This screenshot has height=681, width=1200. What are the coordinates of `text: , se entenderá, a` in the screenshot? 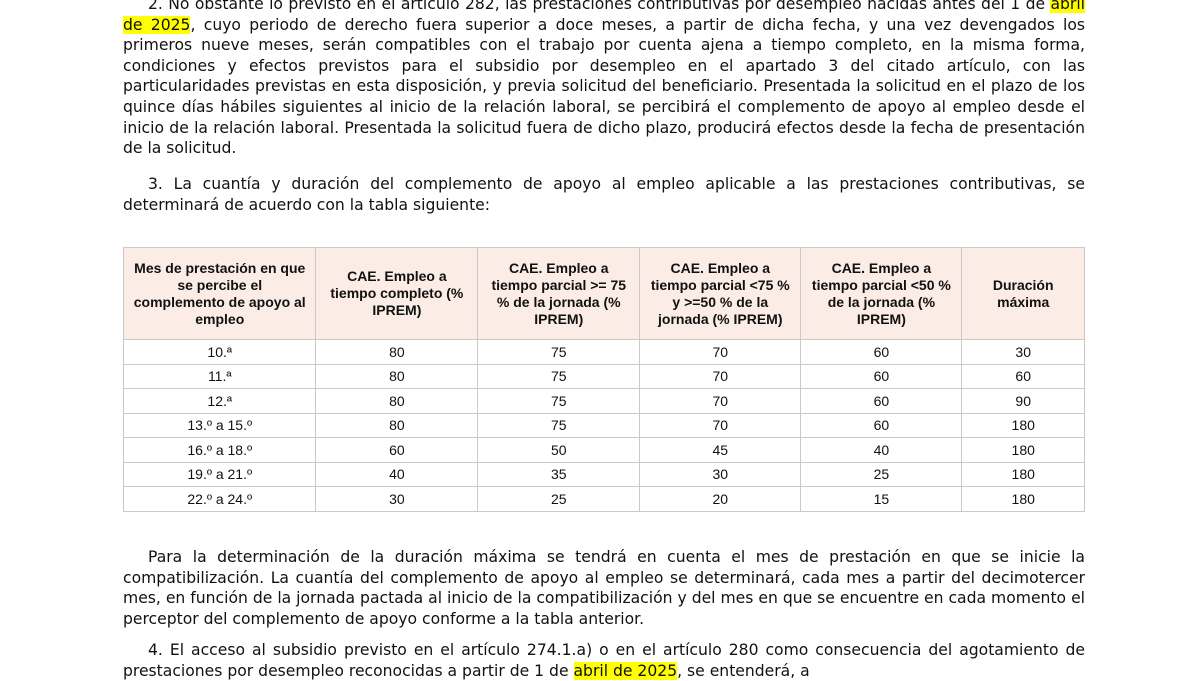 It's located at (743, 670).